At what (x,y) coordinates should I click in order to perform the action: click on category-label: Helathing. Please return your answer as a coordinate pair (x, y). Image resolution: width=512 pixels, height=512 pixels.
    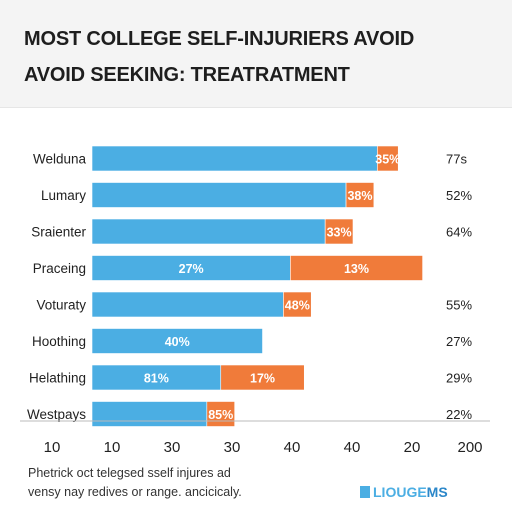
    Looking at the image, I should click on (57, 378).